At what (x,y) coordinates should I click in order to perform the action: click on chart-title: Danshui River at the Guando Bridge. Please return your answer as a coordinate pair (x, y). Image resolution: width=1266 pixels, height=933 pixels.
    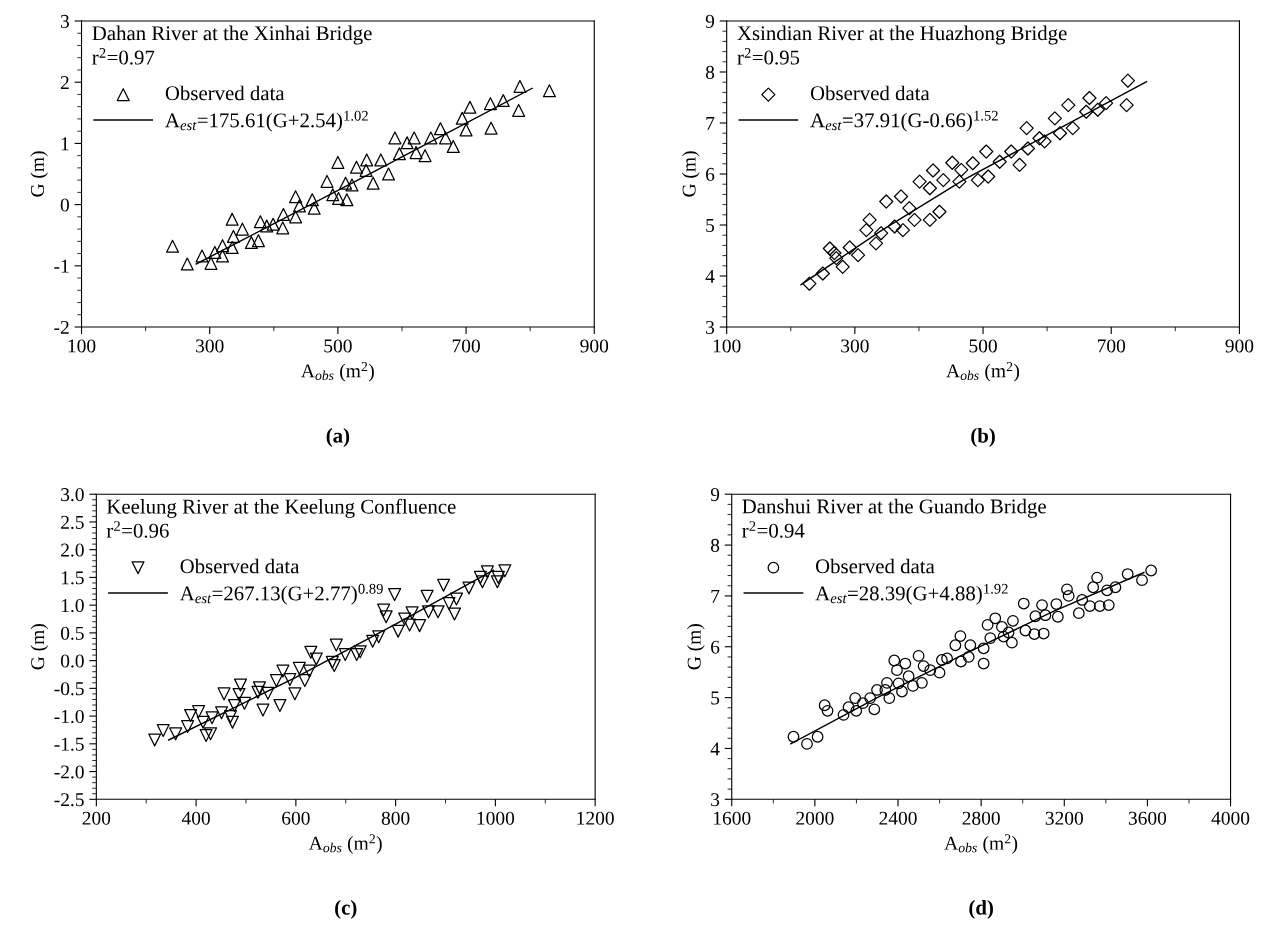
    Looking at the image, I should click on (894, 508).